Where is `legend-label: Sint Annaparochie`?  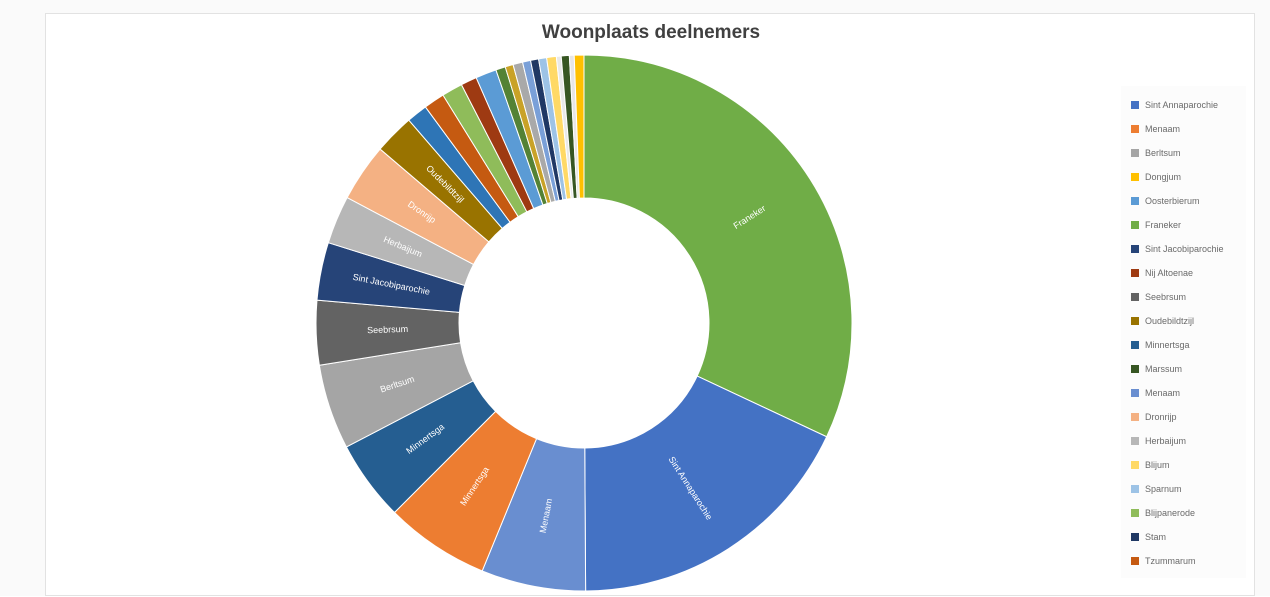 legend-label: Sint Annaparochie is located at coordinates (1182, 105).